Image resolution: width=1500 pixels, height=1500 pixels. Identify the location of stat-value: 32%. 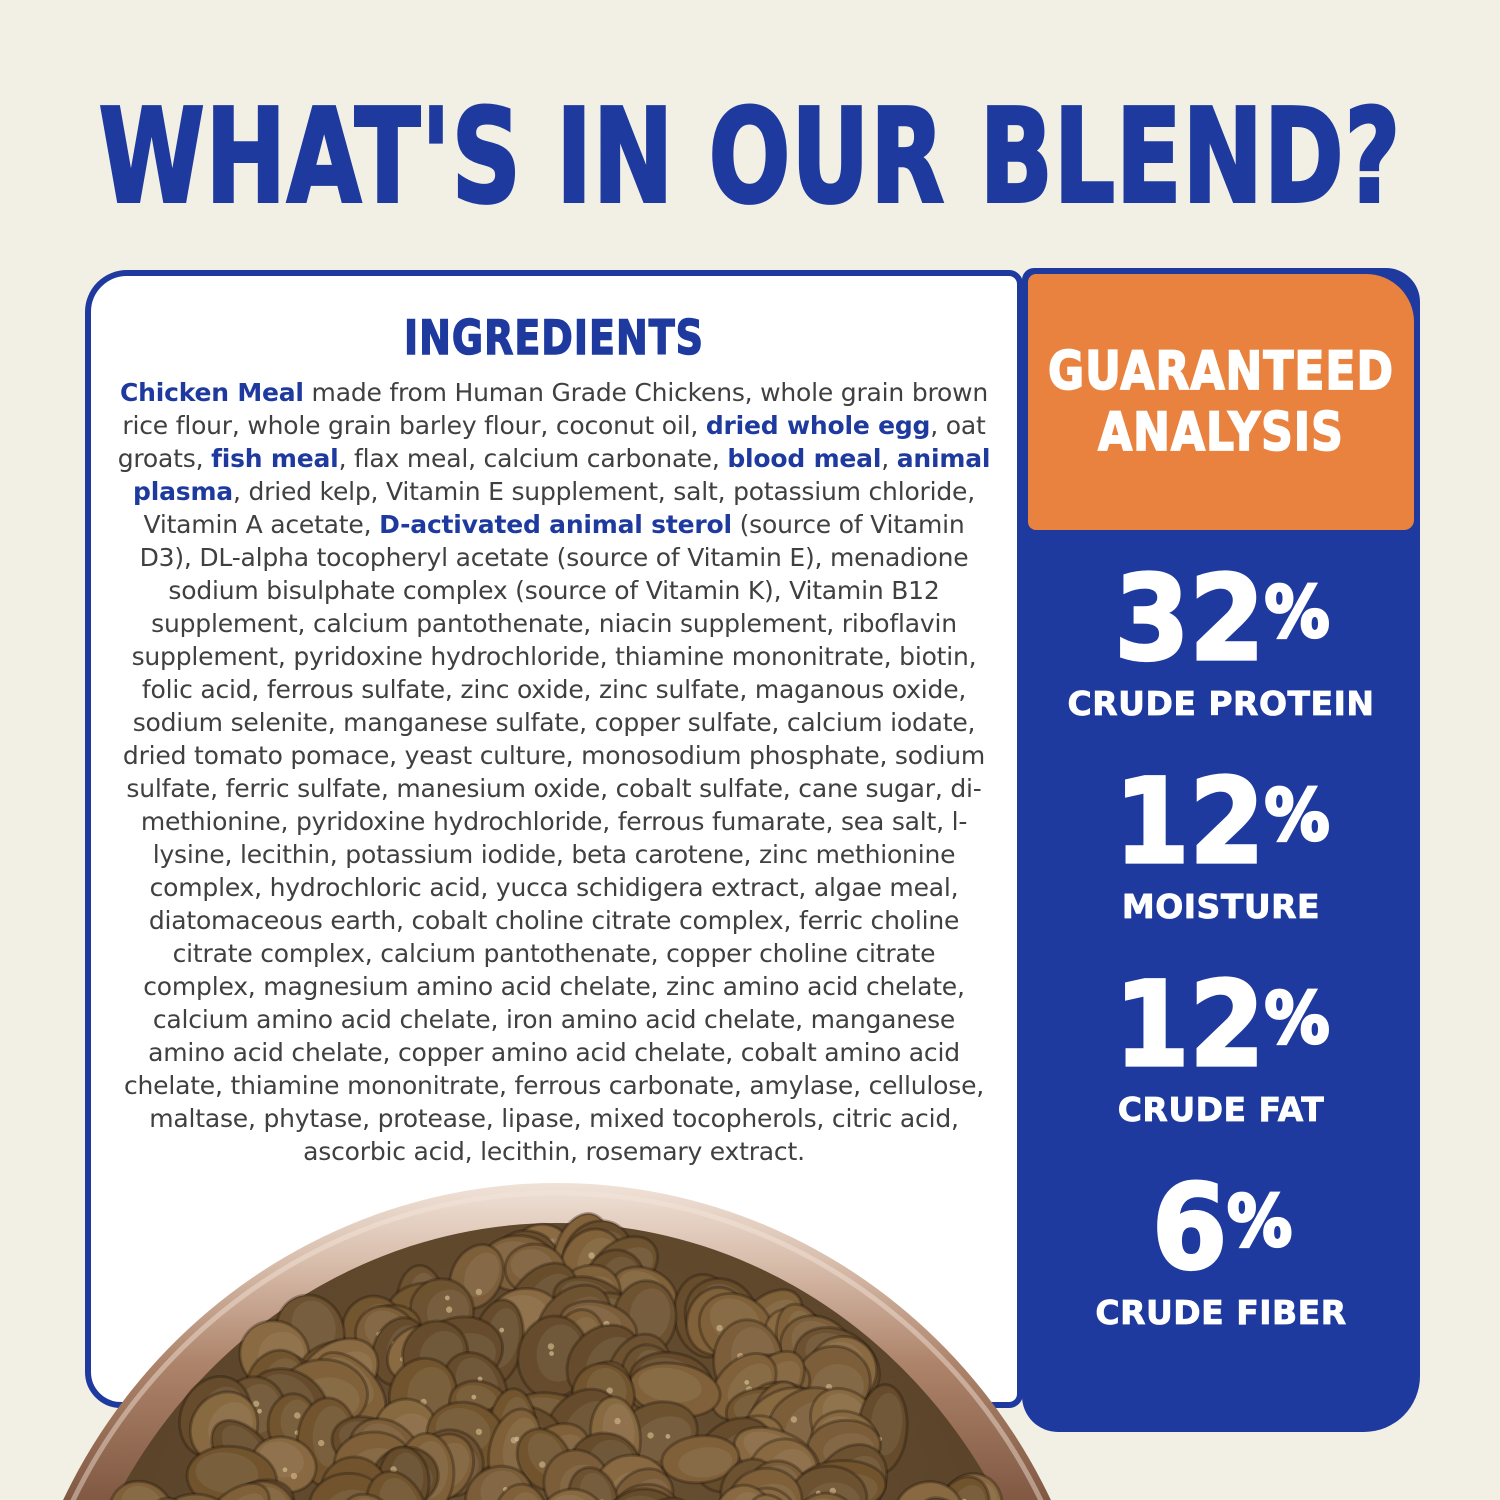
(1222, 619).